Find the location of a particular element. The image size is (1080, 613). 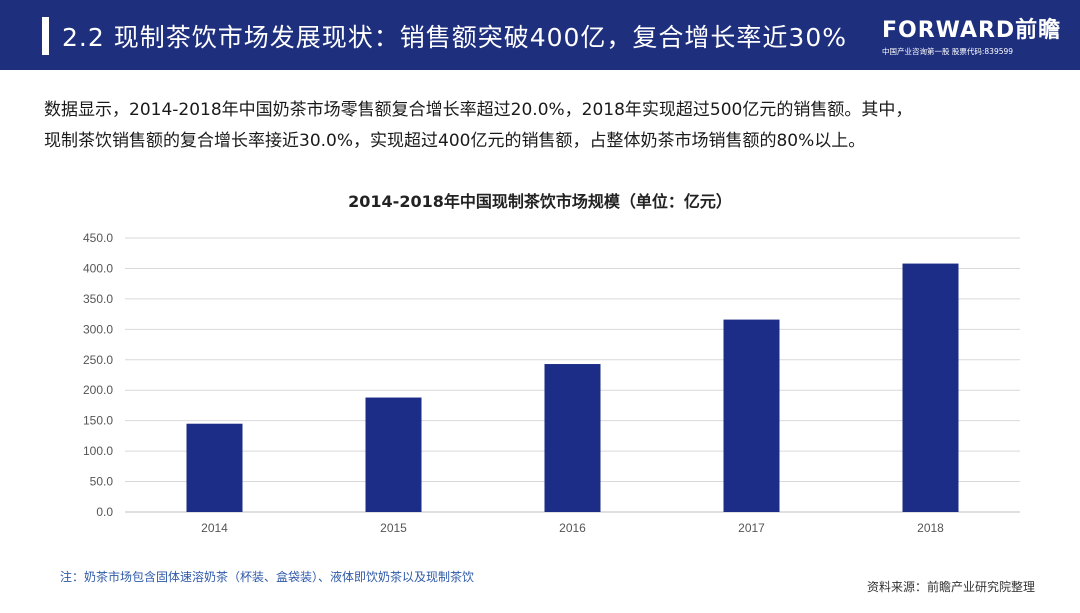

y-tick-label: 400.0 is located at coordinates (98, 268).